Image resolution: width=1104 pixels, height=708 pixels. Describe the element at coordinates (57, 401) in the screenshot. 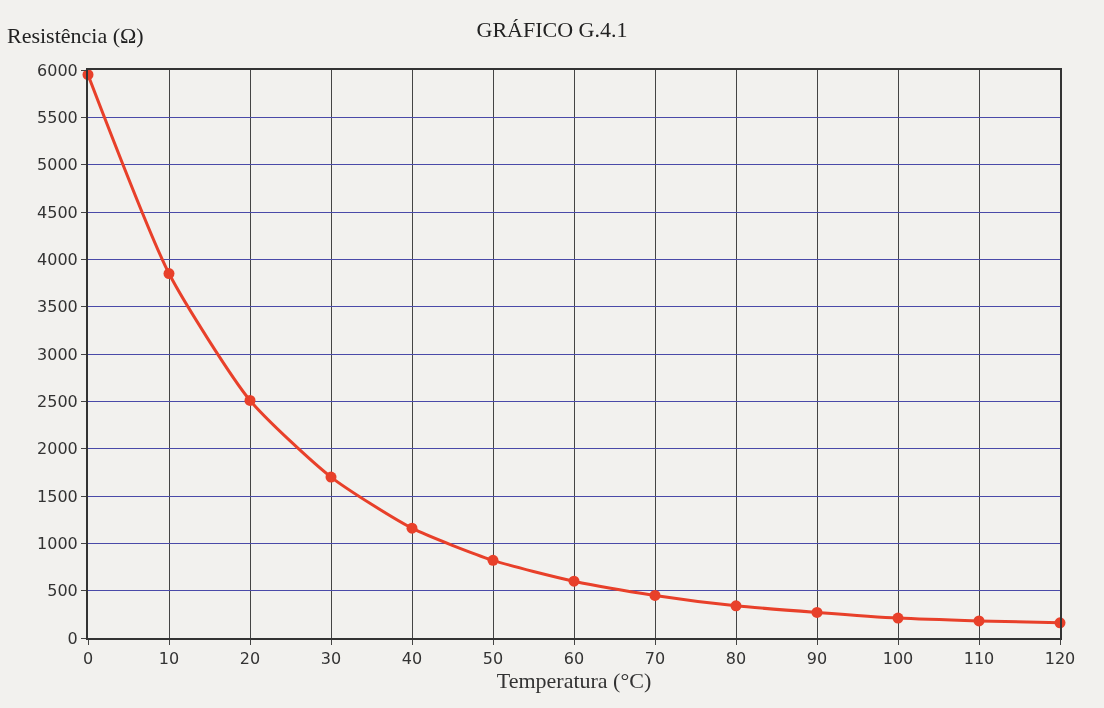

I see `y-tick-label: 2500` at that location.